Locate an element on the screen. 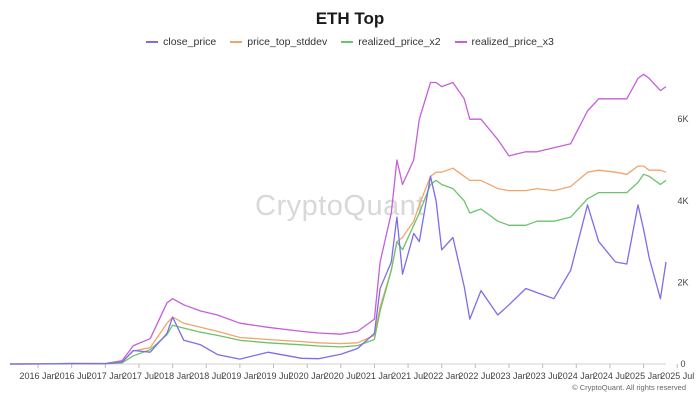 The height and width of the screenshot is (400, 700). x-tick-label: 2019 Jul is located at coordinates (274, 376).